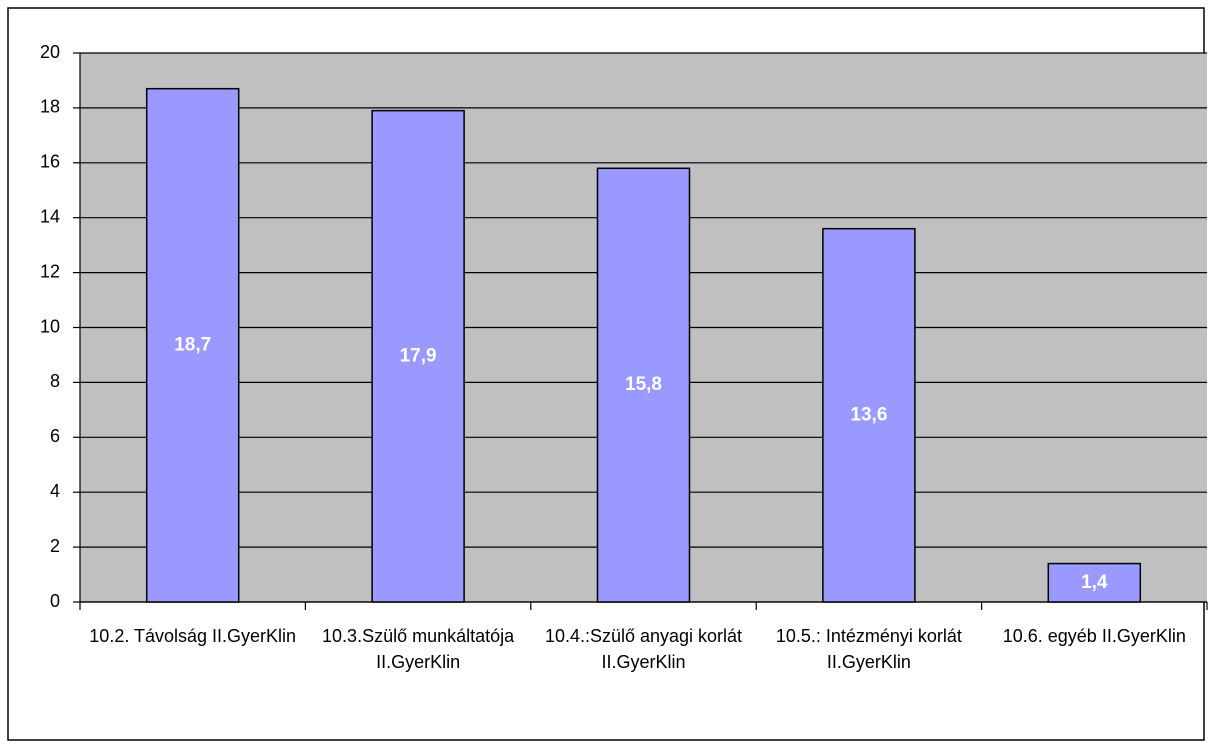  I want to click on data-label: 1,4, so click(1094, 582).